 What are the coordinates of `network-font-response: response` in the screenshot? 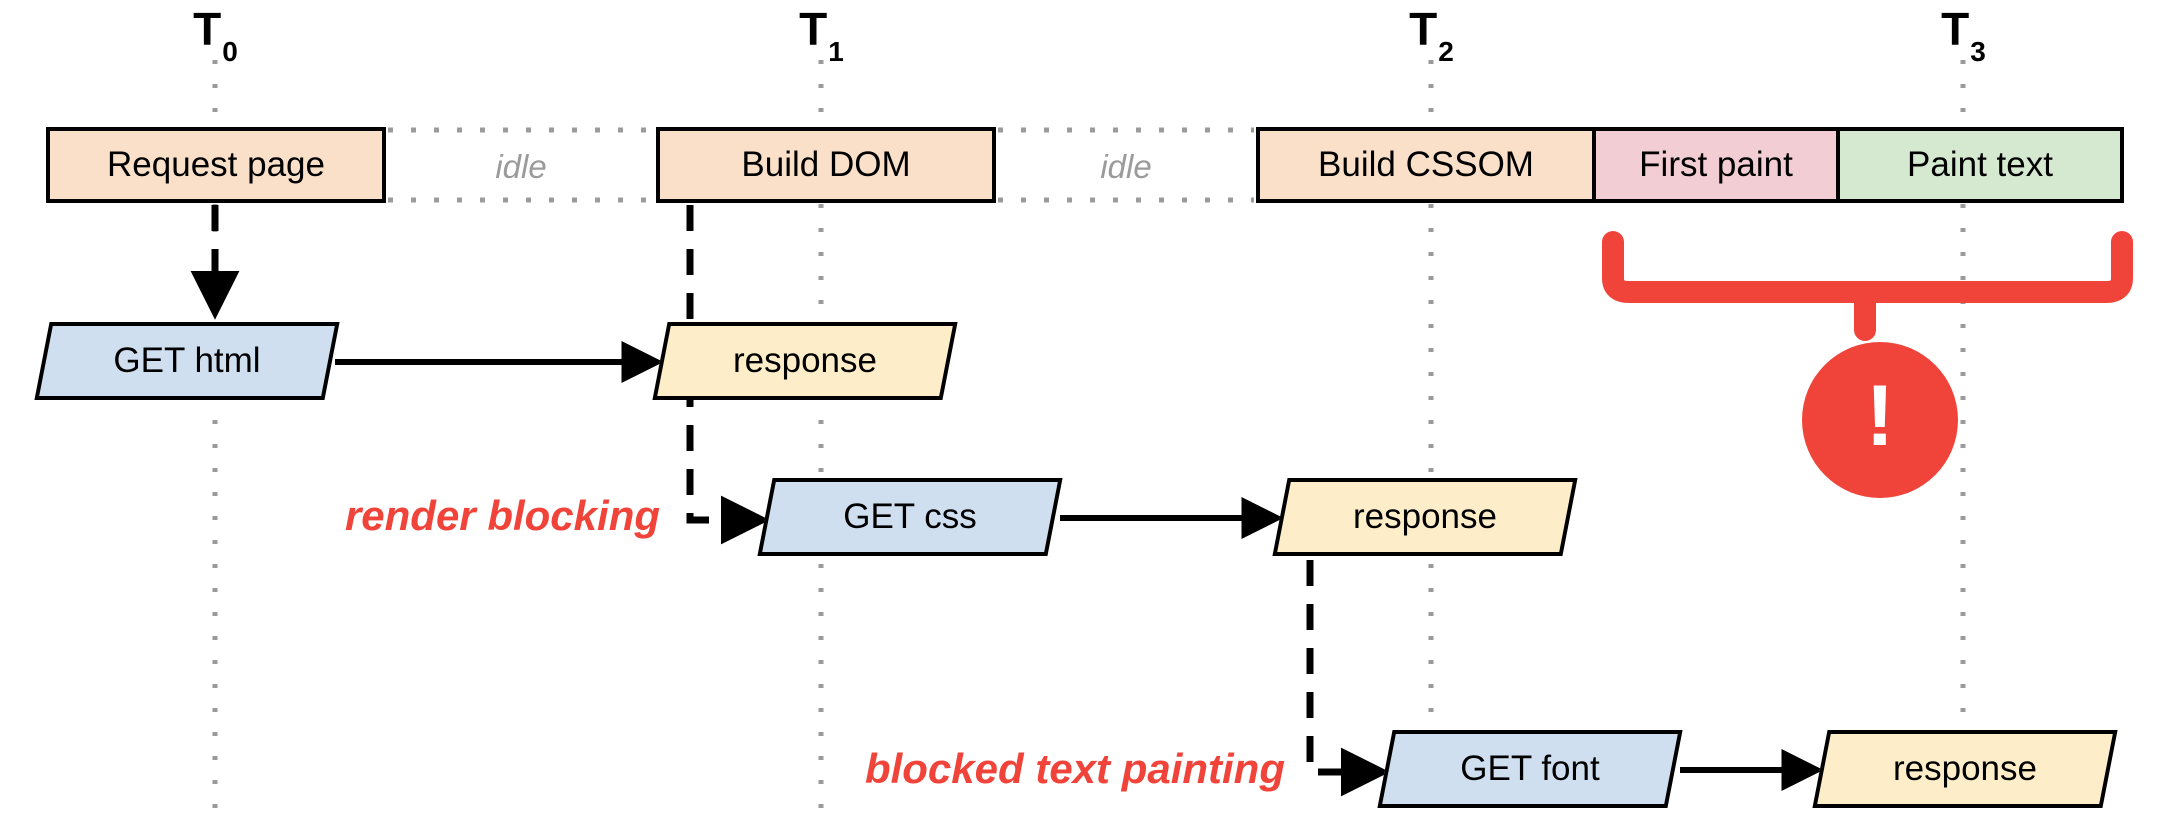 It's located at (1965, 769).